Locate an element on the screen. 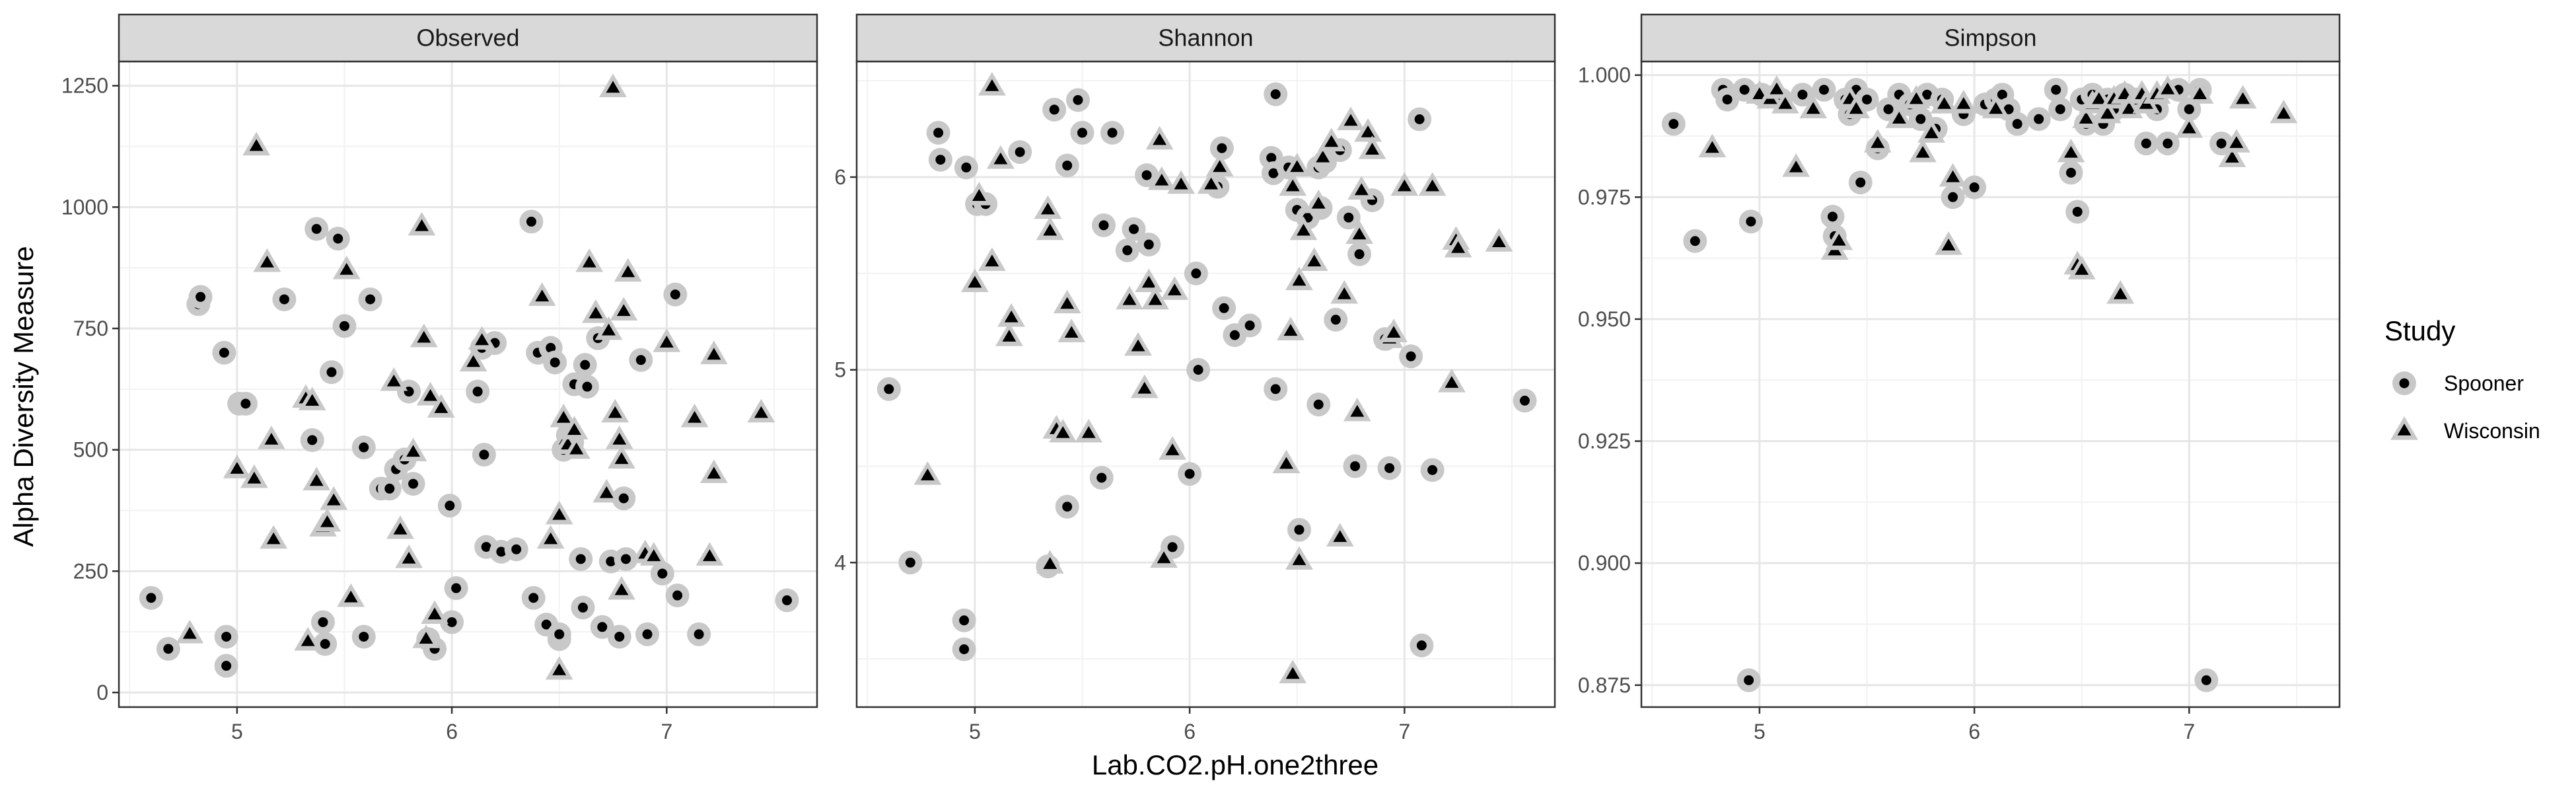  legend-label: Spooner is located at coordinates (2484, 383).